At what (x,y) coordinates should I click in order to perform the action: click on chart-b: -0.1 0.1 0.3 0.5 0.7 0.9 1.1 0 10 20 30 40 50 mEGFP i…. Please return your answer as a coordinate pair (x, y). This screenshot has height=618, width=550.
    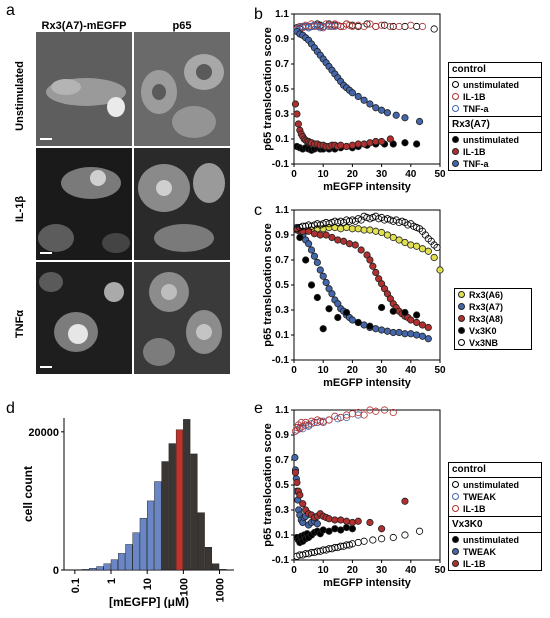
    Looking at the image, I should click on (354, 101).